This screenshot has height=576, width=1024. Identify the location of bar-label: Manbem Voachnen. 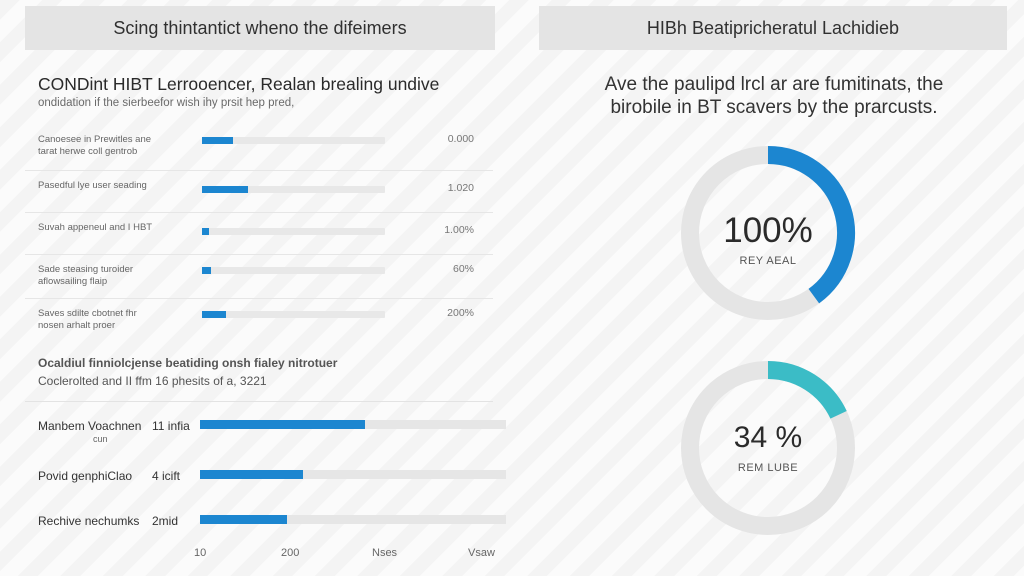
(90, 426).